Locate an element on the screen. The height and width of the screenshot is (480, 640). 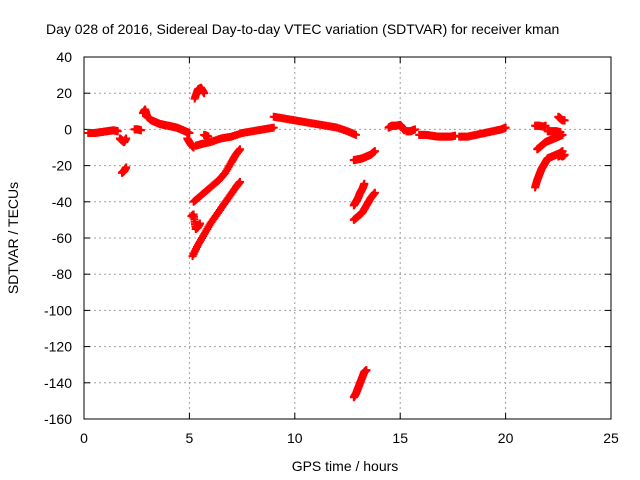
y-tick-label: -20 is located at coordinates (62, 166).